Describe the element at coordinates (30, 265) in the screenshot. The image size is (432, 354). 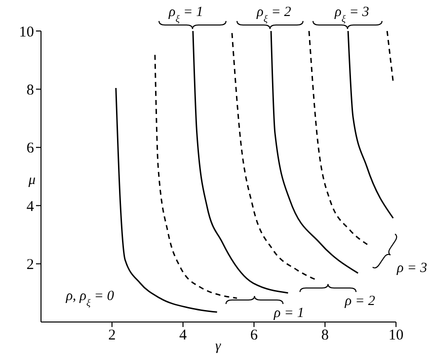
I see `y-tick-label: 2` at that location.